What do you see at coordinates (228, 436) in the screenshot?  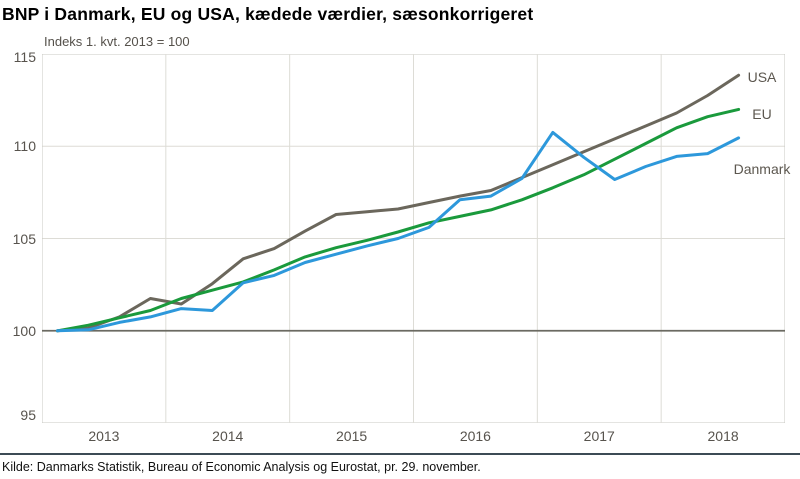 I see `x-tick-label: 2014` at bounding box center [228, 436].